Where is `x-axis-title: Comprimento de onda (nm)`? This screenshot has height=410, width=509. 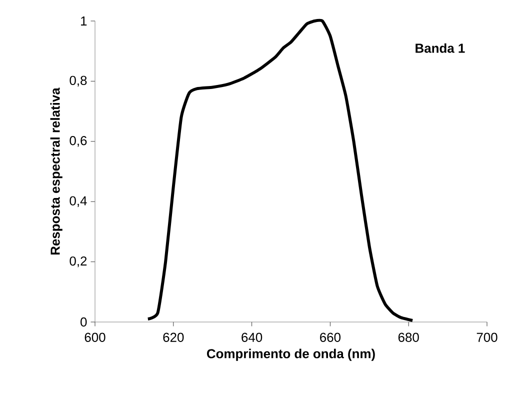 x-axis-title: Comprimento de onda (nm) is located at coordinates (290, 354).